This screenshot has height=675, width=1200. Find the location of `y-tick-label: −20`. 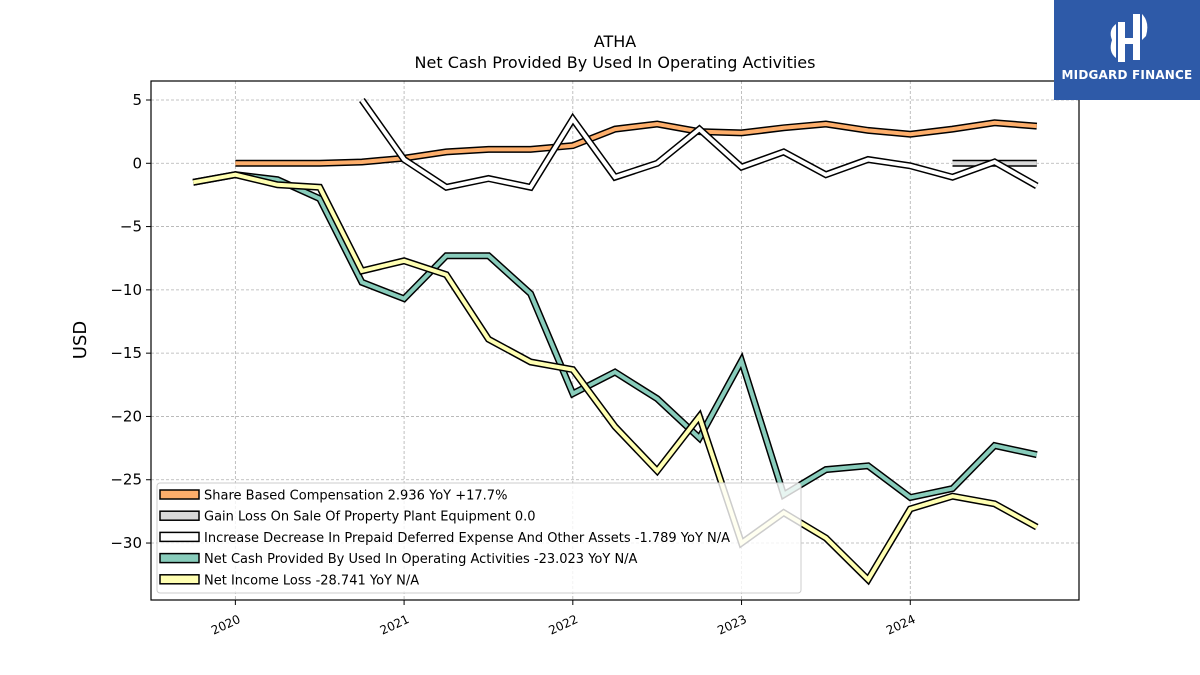

y-tick-label: −20 is located at coordinates (126, 416).